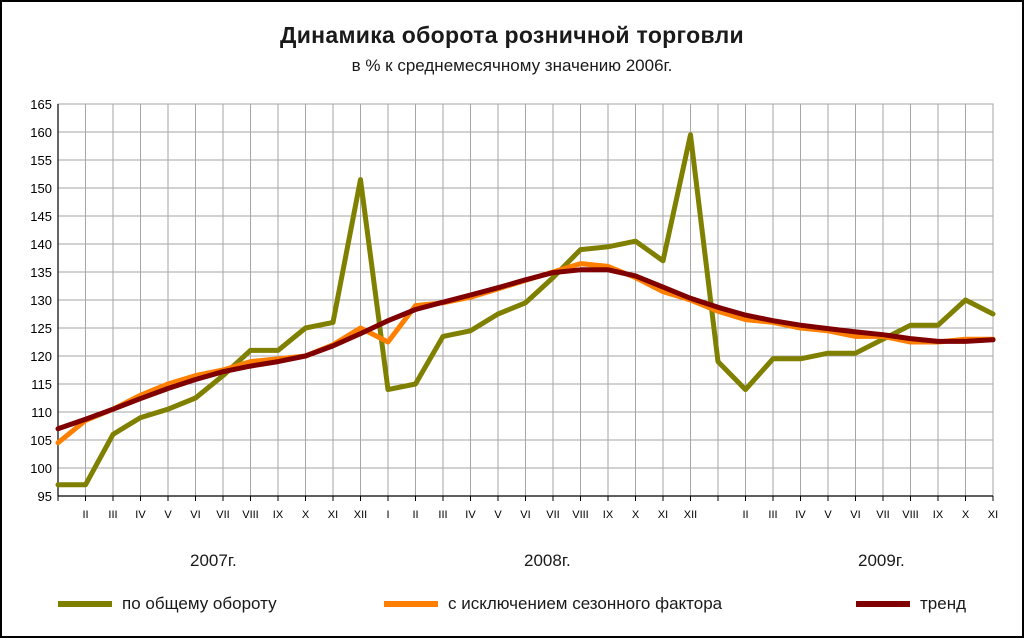 Image resolution: width=1024 pixels, height=638 pixels. Describe the element at coordinates (41, 104) in the screenshot. I see `y-tick-label: 165` at that location.